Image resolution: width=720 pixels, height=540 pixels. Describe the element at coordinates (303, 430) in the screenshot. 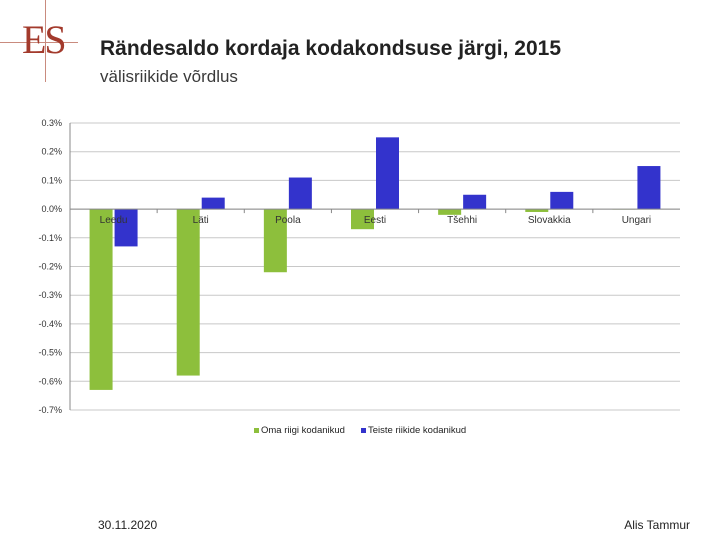

I see `legend-oma-label: Oma riigi kodanikud` at that location.